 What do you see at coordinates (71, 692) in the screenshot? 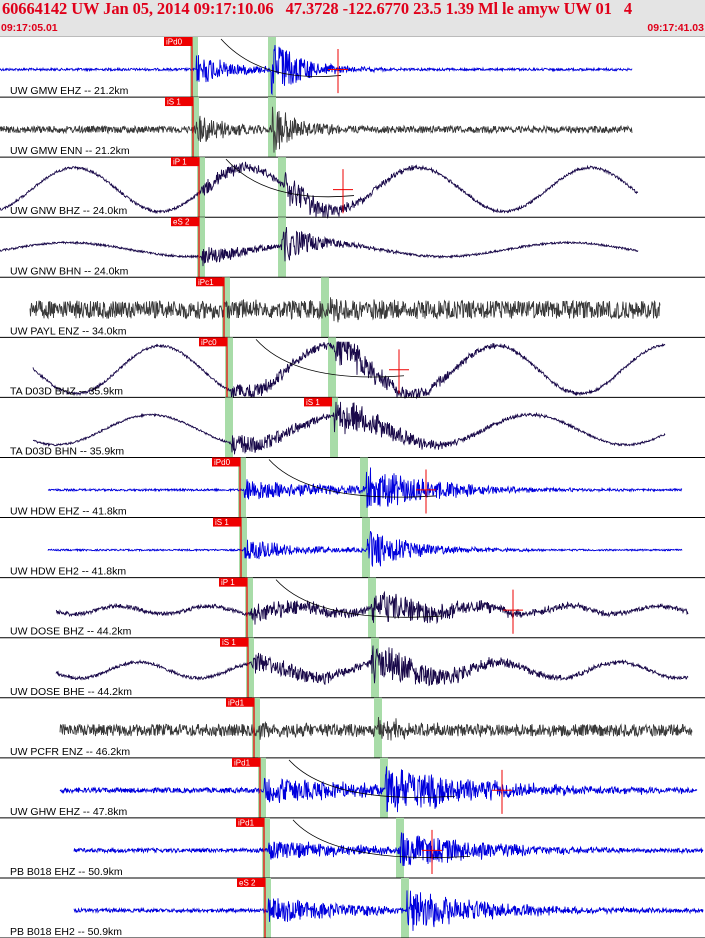
I see `trace-label: UW DOSE BHE -- 44.2km` at bounding box center [71, 692].